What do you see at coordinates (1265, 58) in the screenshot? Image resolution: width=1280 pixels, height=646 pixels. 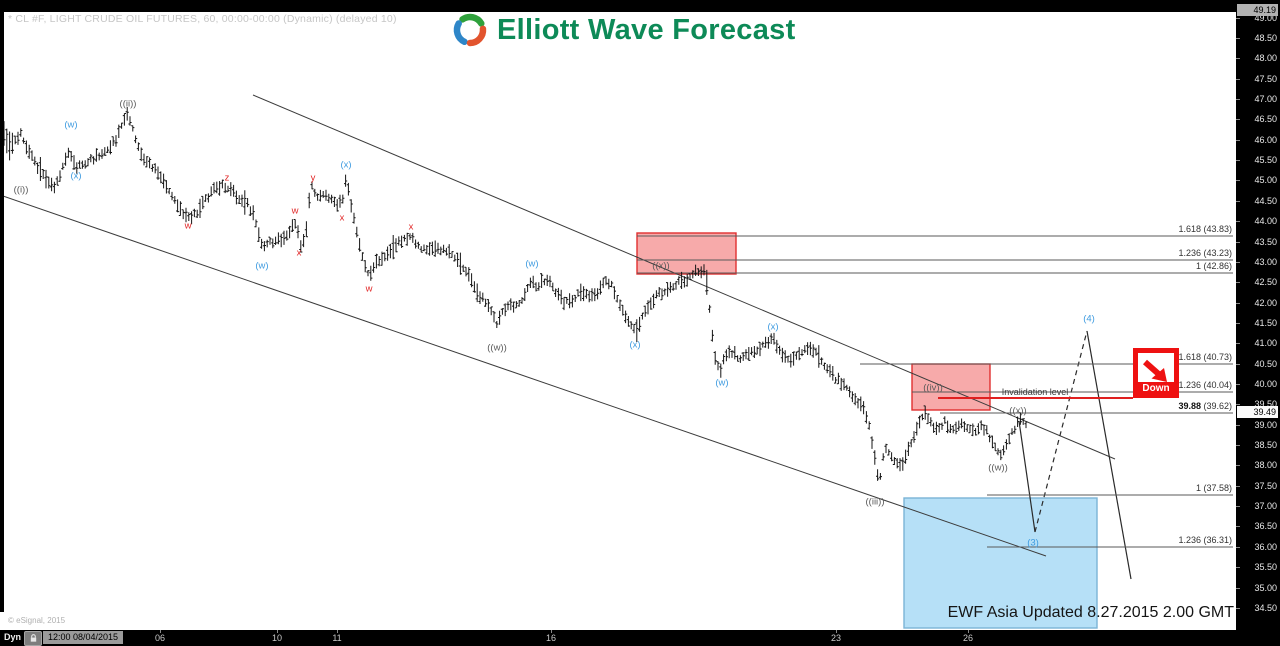 I see `price-tick-label: 48.00` at bounding box center [1265, 58].